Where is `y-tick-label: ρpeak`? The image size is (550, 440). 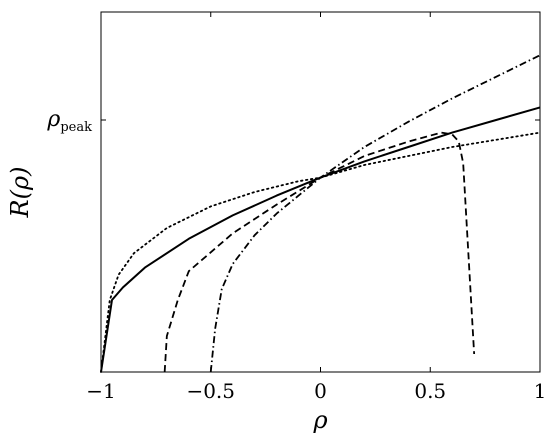
y-tick-label: ρpeak is located at coordinates (69, 121).